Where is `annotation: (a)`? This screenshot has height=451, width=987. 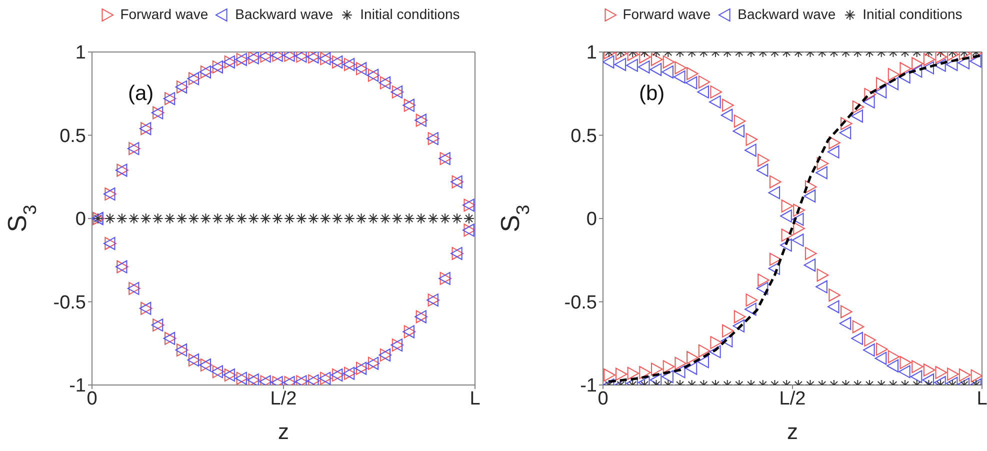 annotation: (a) is located at coordinates (141, 94).